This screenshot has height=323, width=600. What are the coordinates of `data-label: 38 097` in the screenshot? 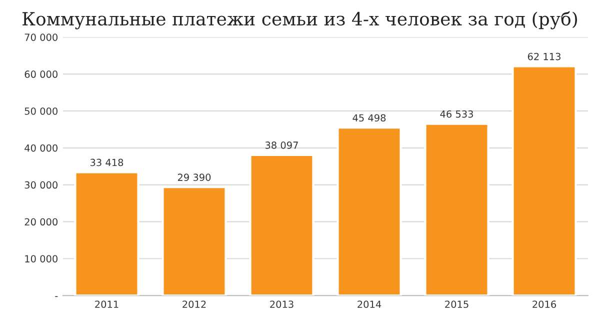 It's located at (281, 145).